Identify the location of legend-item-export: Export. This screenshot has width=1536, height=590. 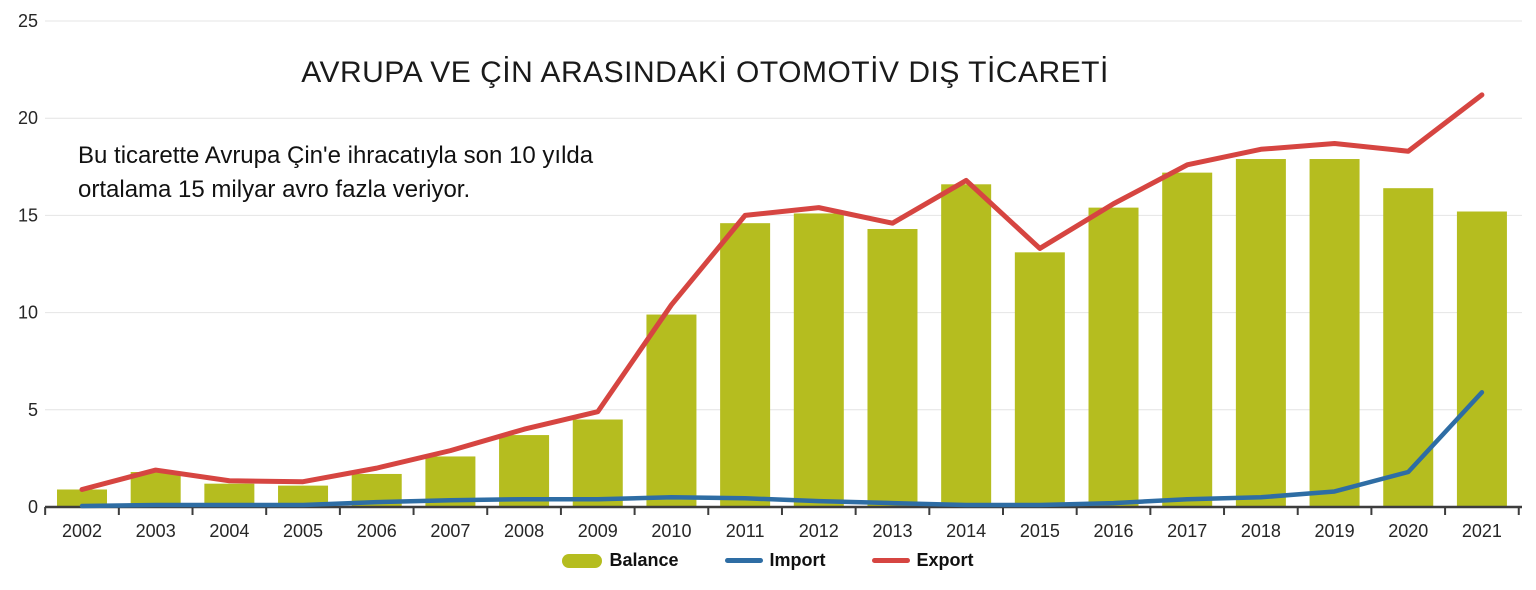
(922, 560).